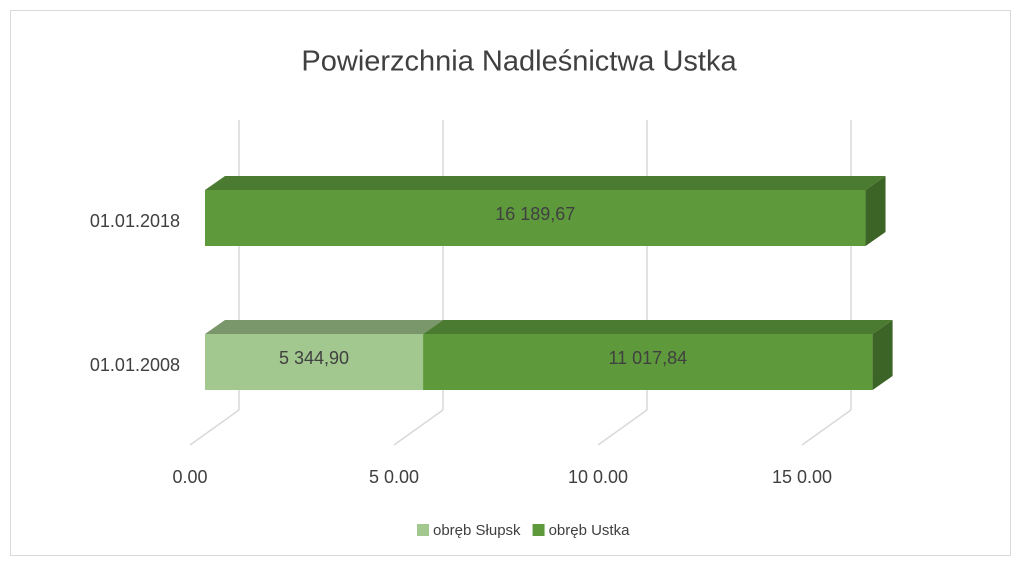 The image size is (1019, 561). What do you see at coordinates (314, 358) in the screenshot?
I see `value-label: 5 344,90` at bounding box center [314, 358].